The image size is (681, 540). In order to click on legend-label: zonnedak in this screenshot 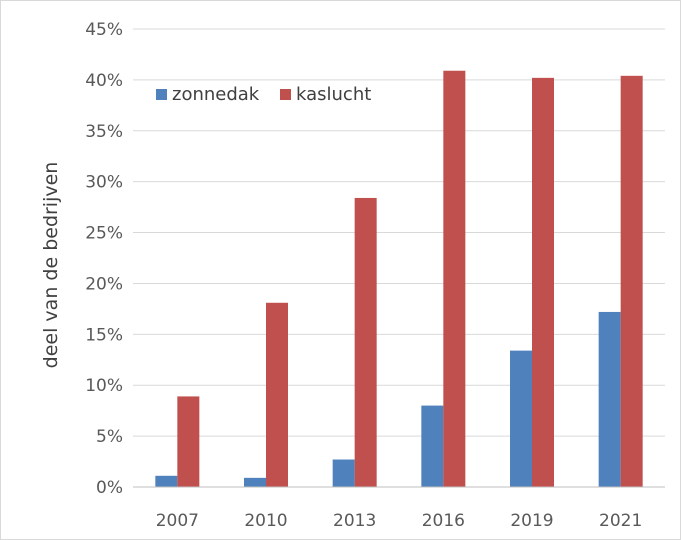, I will do `click(216, 94)`.